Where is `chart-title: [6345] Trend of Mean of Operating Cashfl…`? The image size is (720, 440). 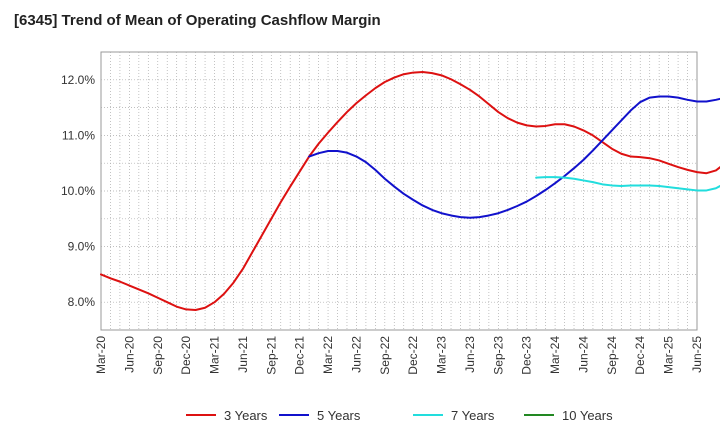 chart-title: [6345] Trend of Mean of Operating Cashfl… is located at coordinates (197, 20).